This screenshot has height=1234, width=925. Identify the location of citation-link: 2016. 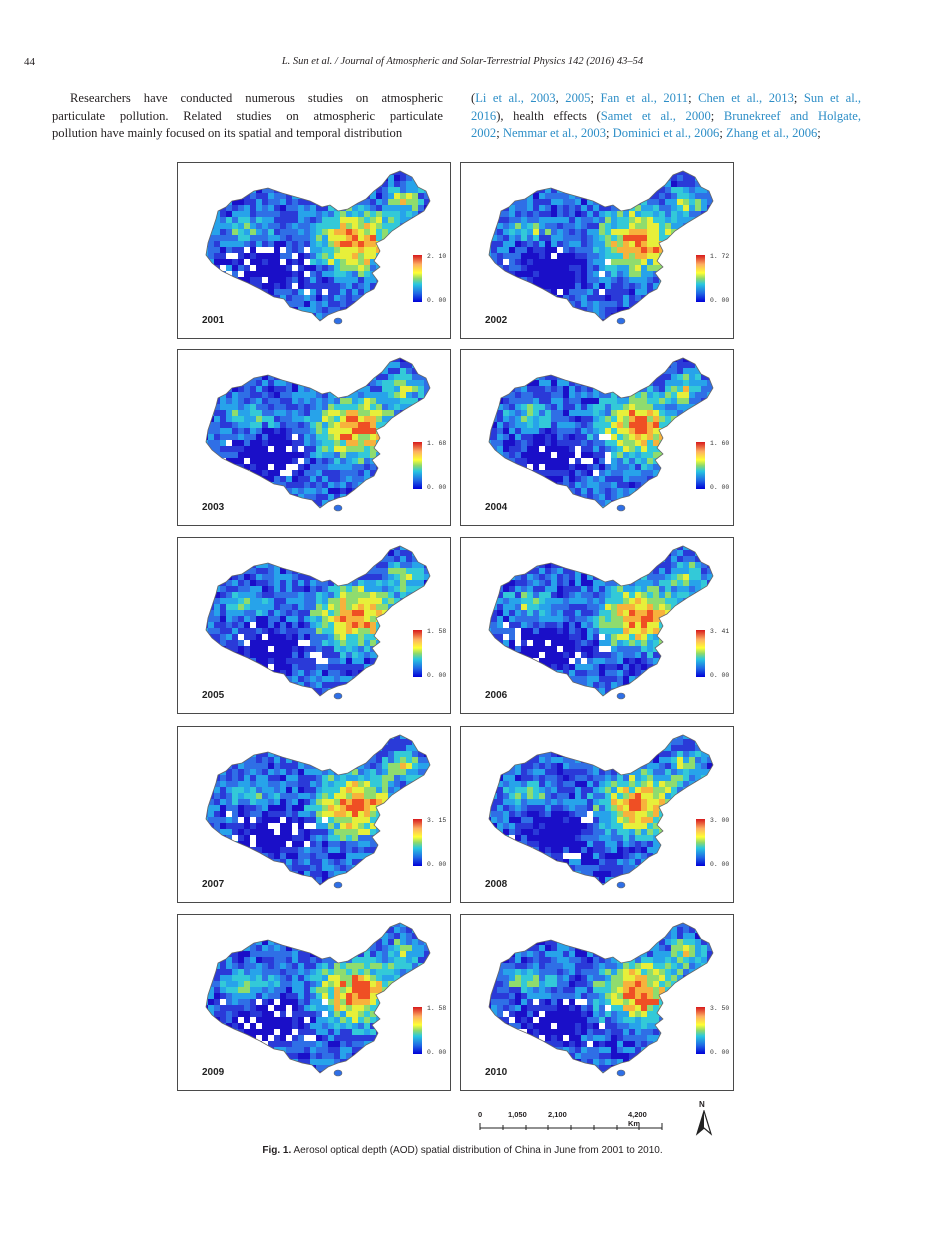
(484, 115).